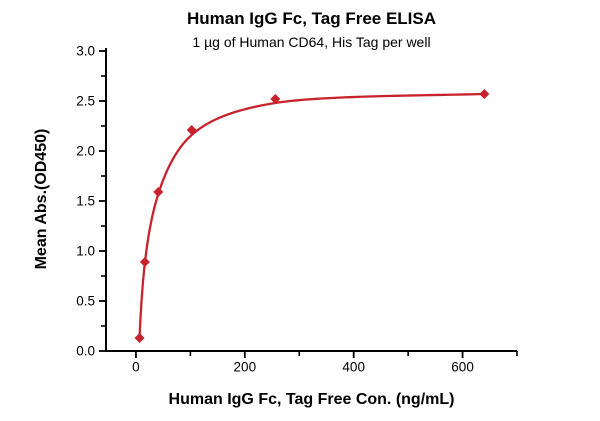 The height and width of the screenshot is (421, 600). Describe the element at coordinates (85, 151) in the screenshot. I see `y-tick-label: 2.0` at that location.